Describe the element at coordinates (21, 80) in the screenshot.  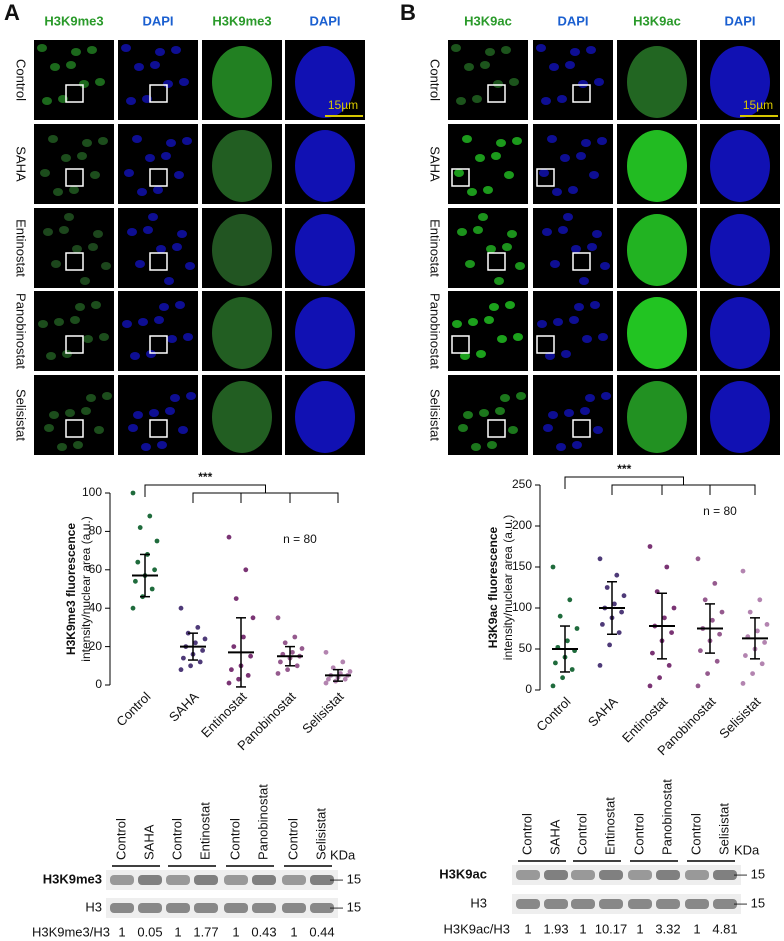
I see `row-label: Control` at that location.